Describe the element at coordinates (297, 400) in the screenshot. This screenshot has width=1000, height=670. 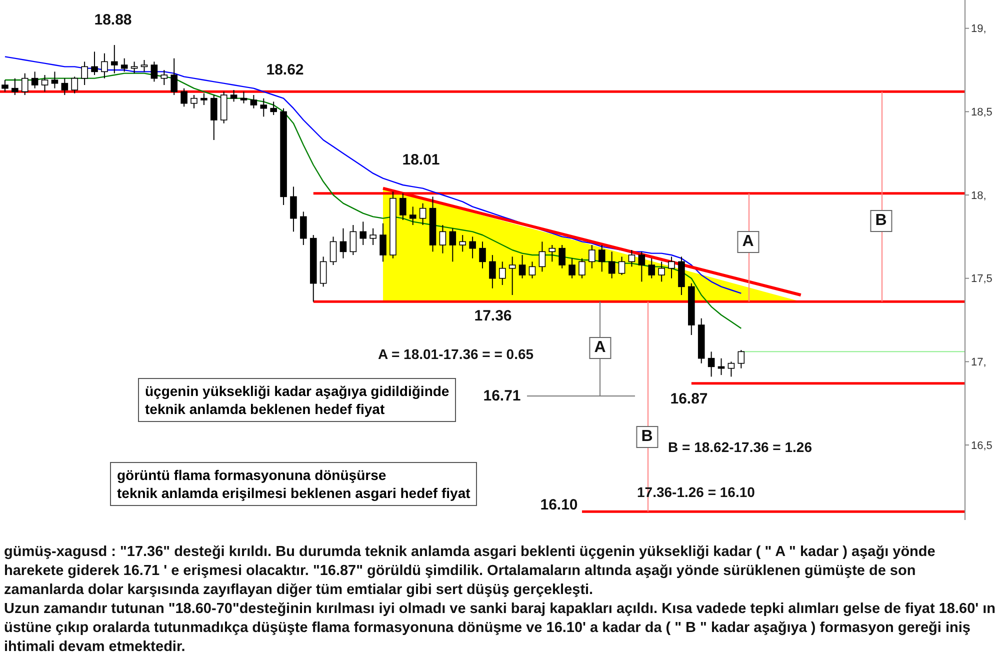
I see `annotation: üçgenin yüksekliği kadar aşağıya gidildiğinde teknik anlamda beklenen hedef fiyat` at that location.